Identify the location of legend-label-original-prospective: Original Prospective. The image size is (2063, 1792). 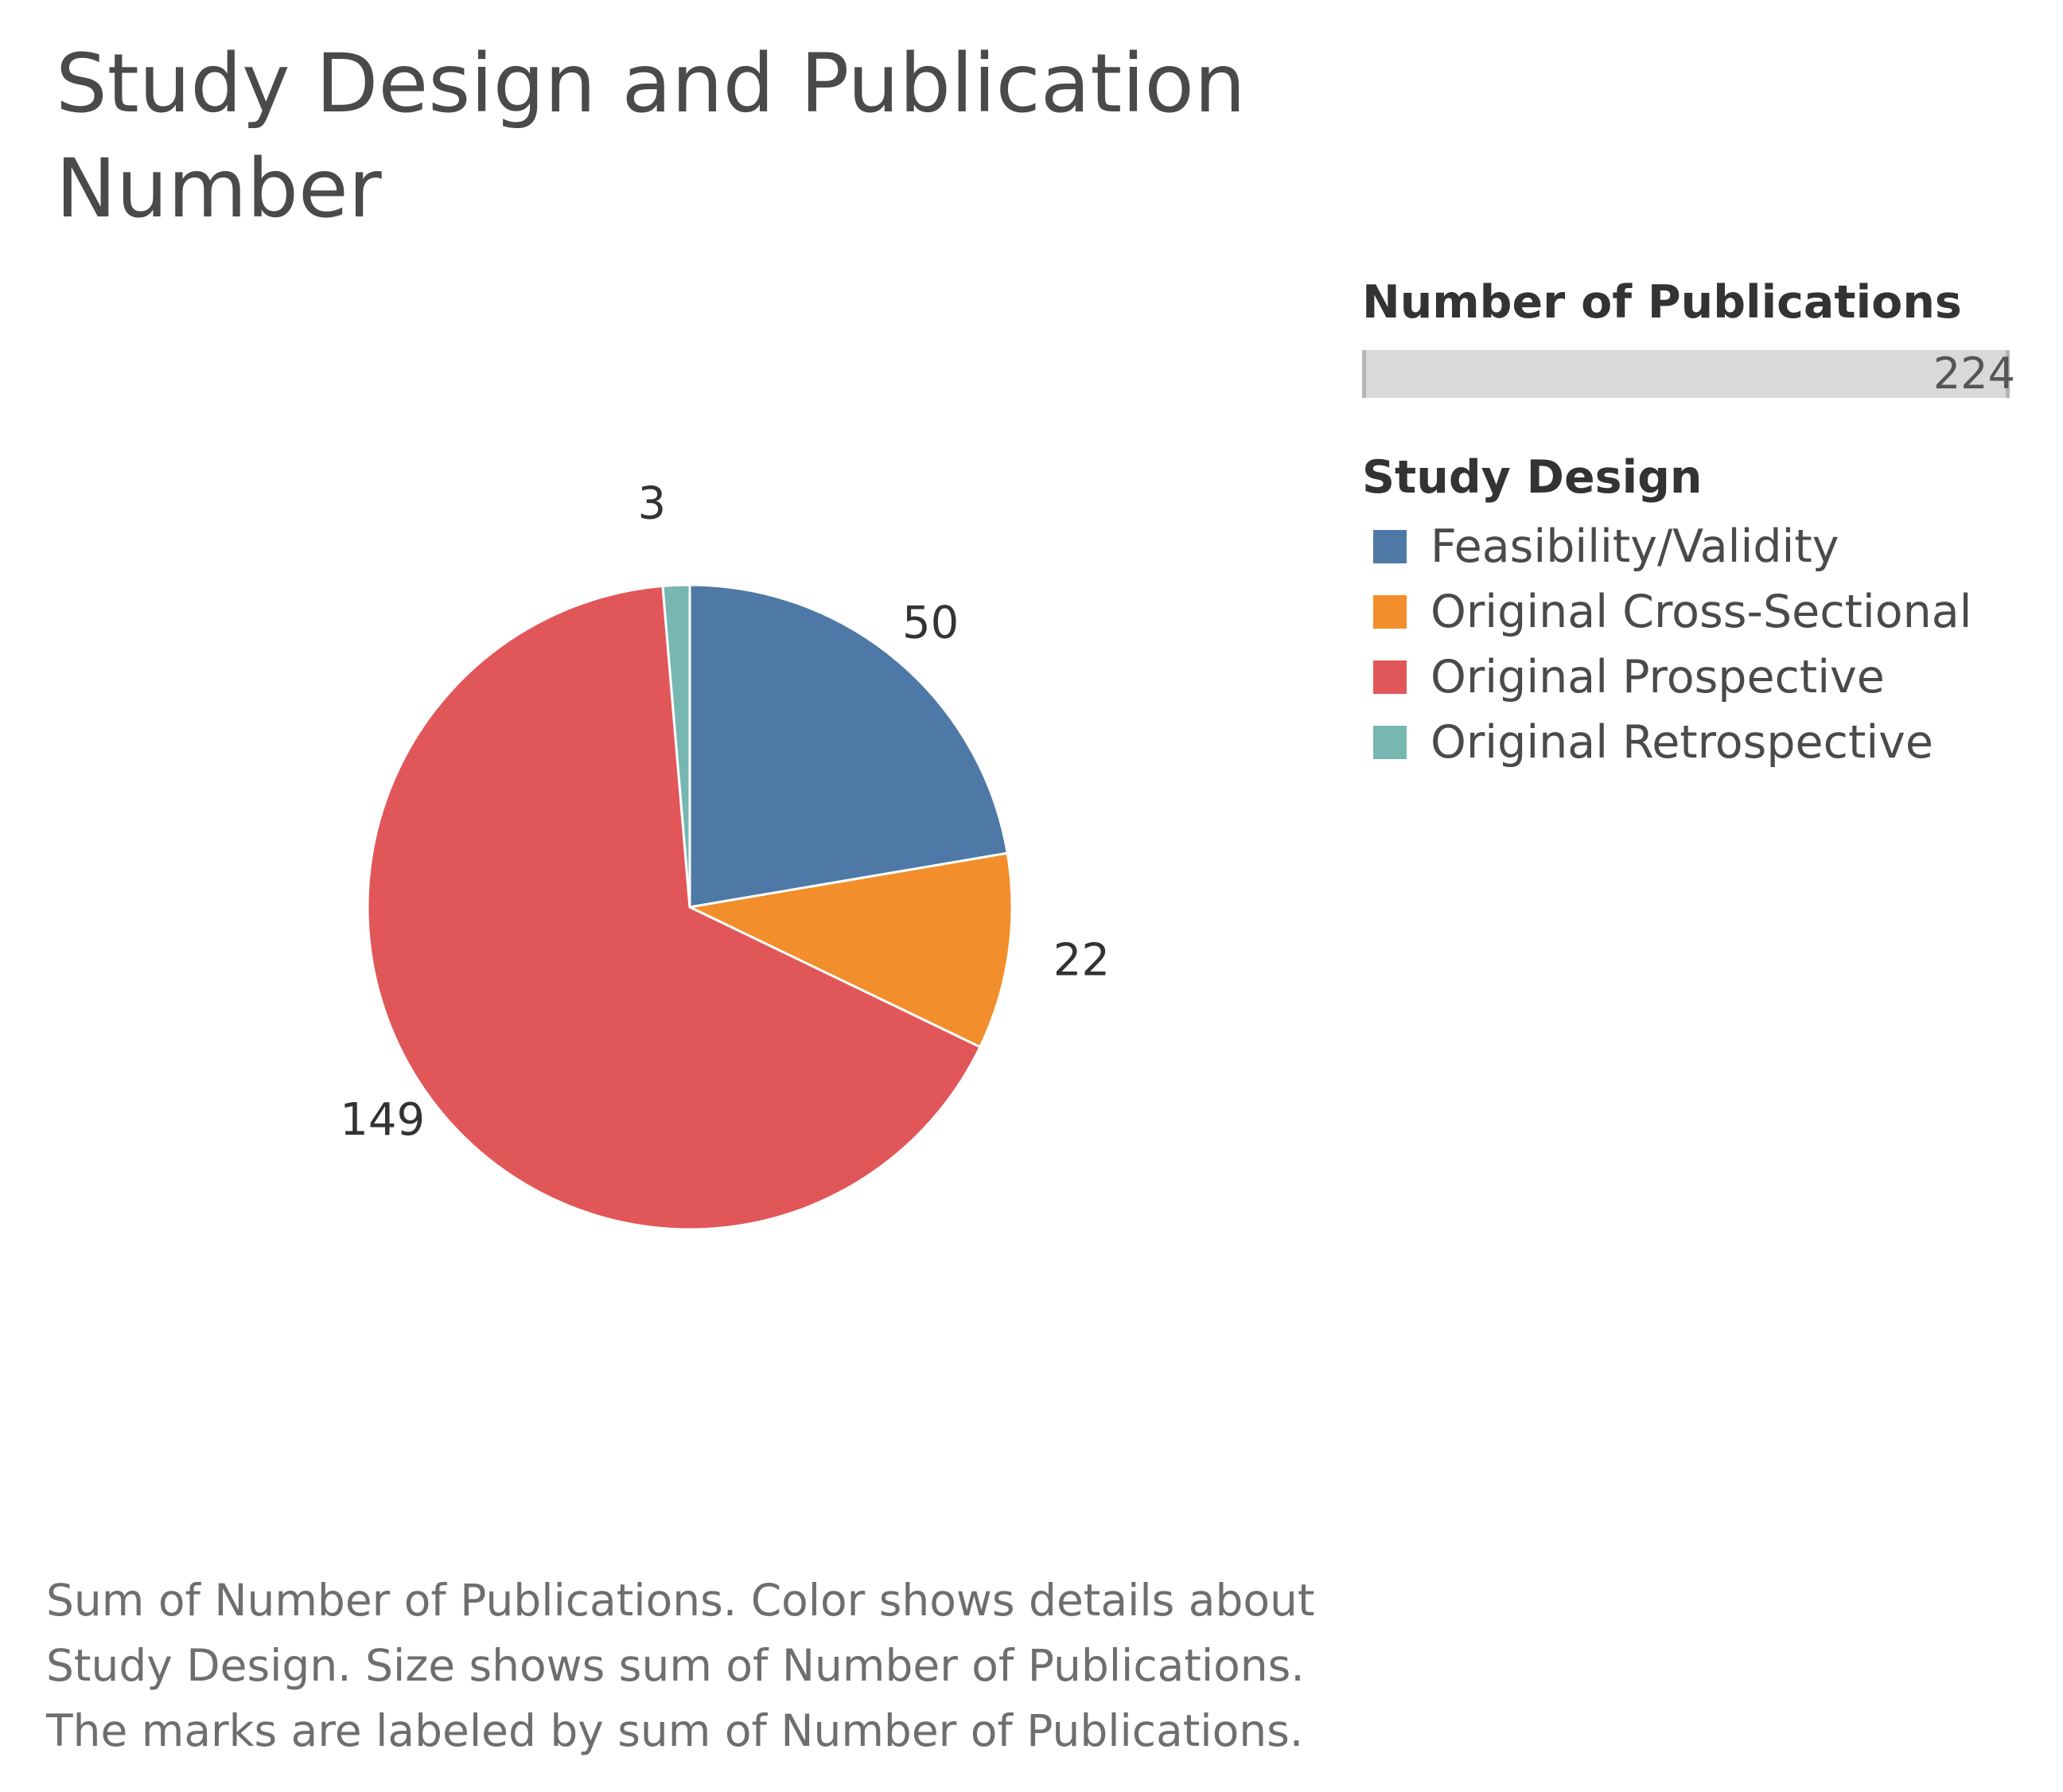
(1657, 677).